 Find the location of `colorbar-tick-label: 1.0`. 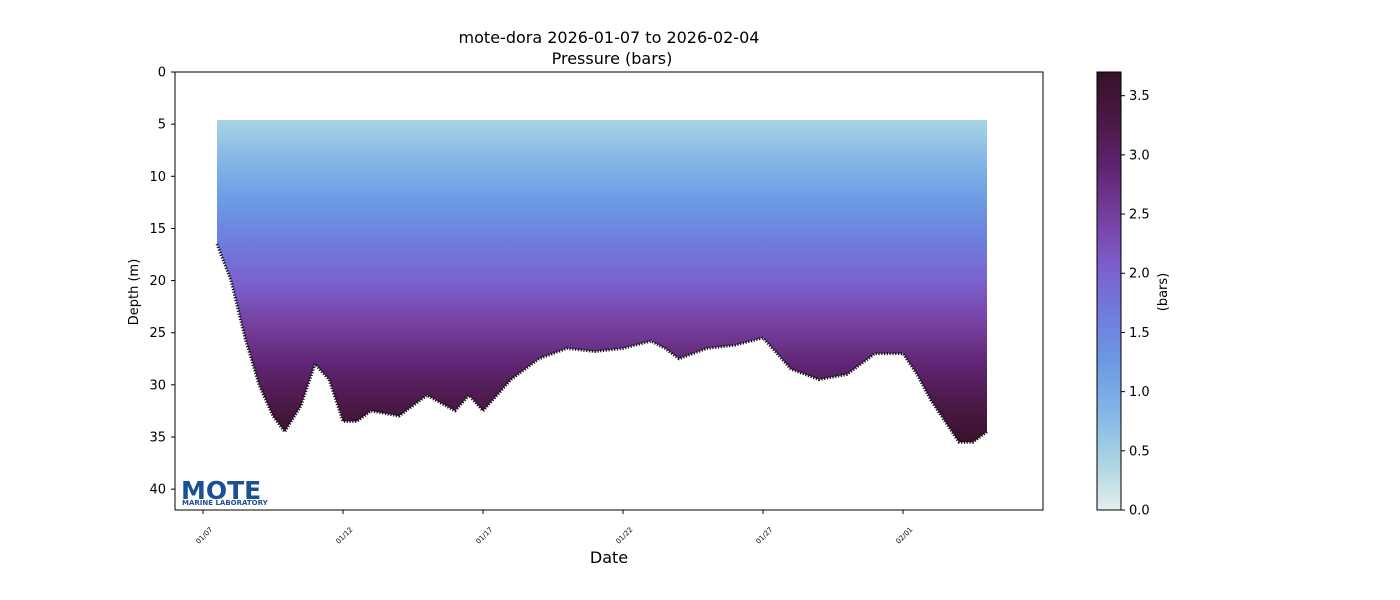

colorbar-tick-label: 1.0 is located at coordinates (1139, 392).